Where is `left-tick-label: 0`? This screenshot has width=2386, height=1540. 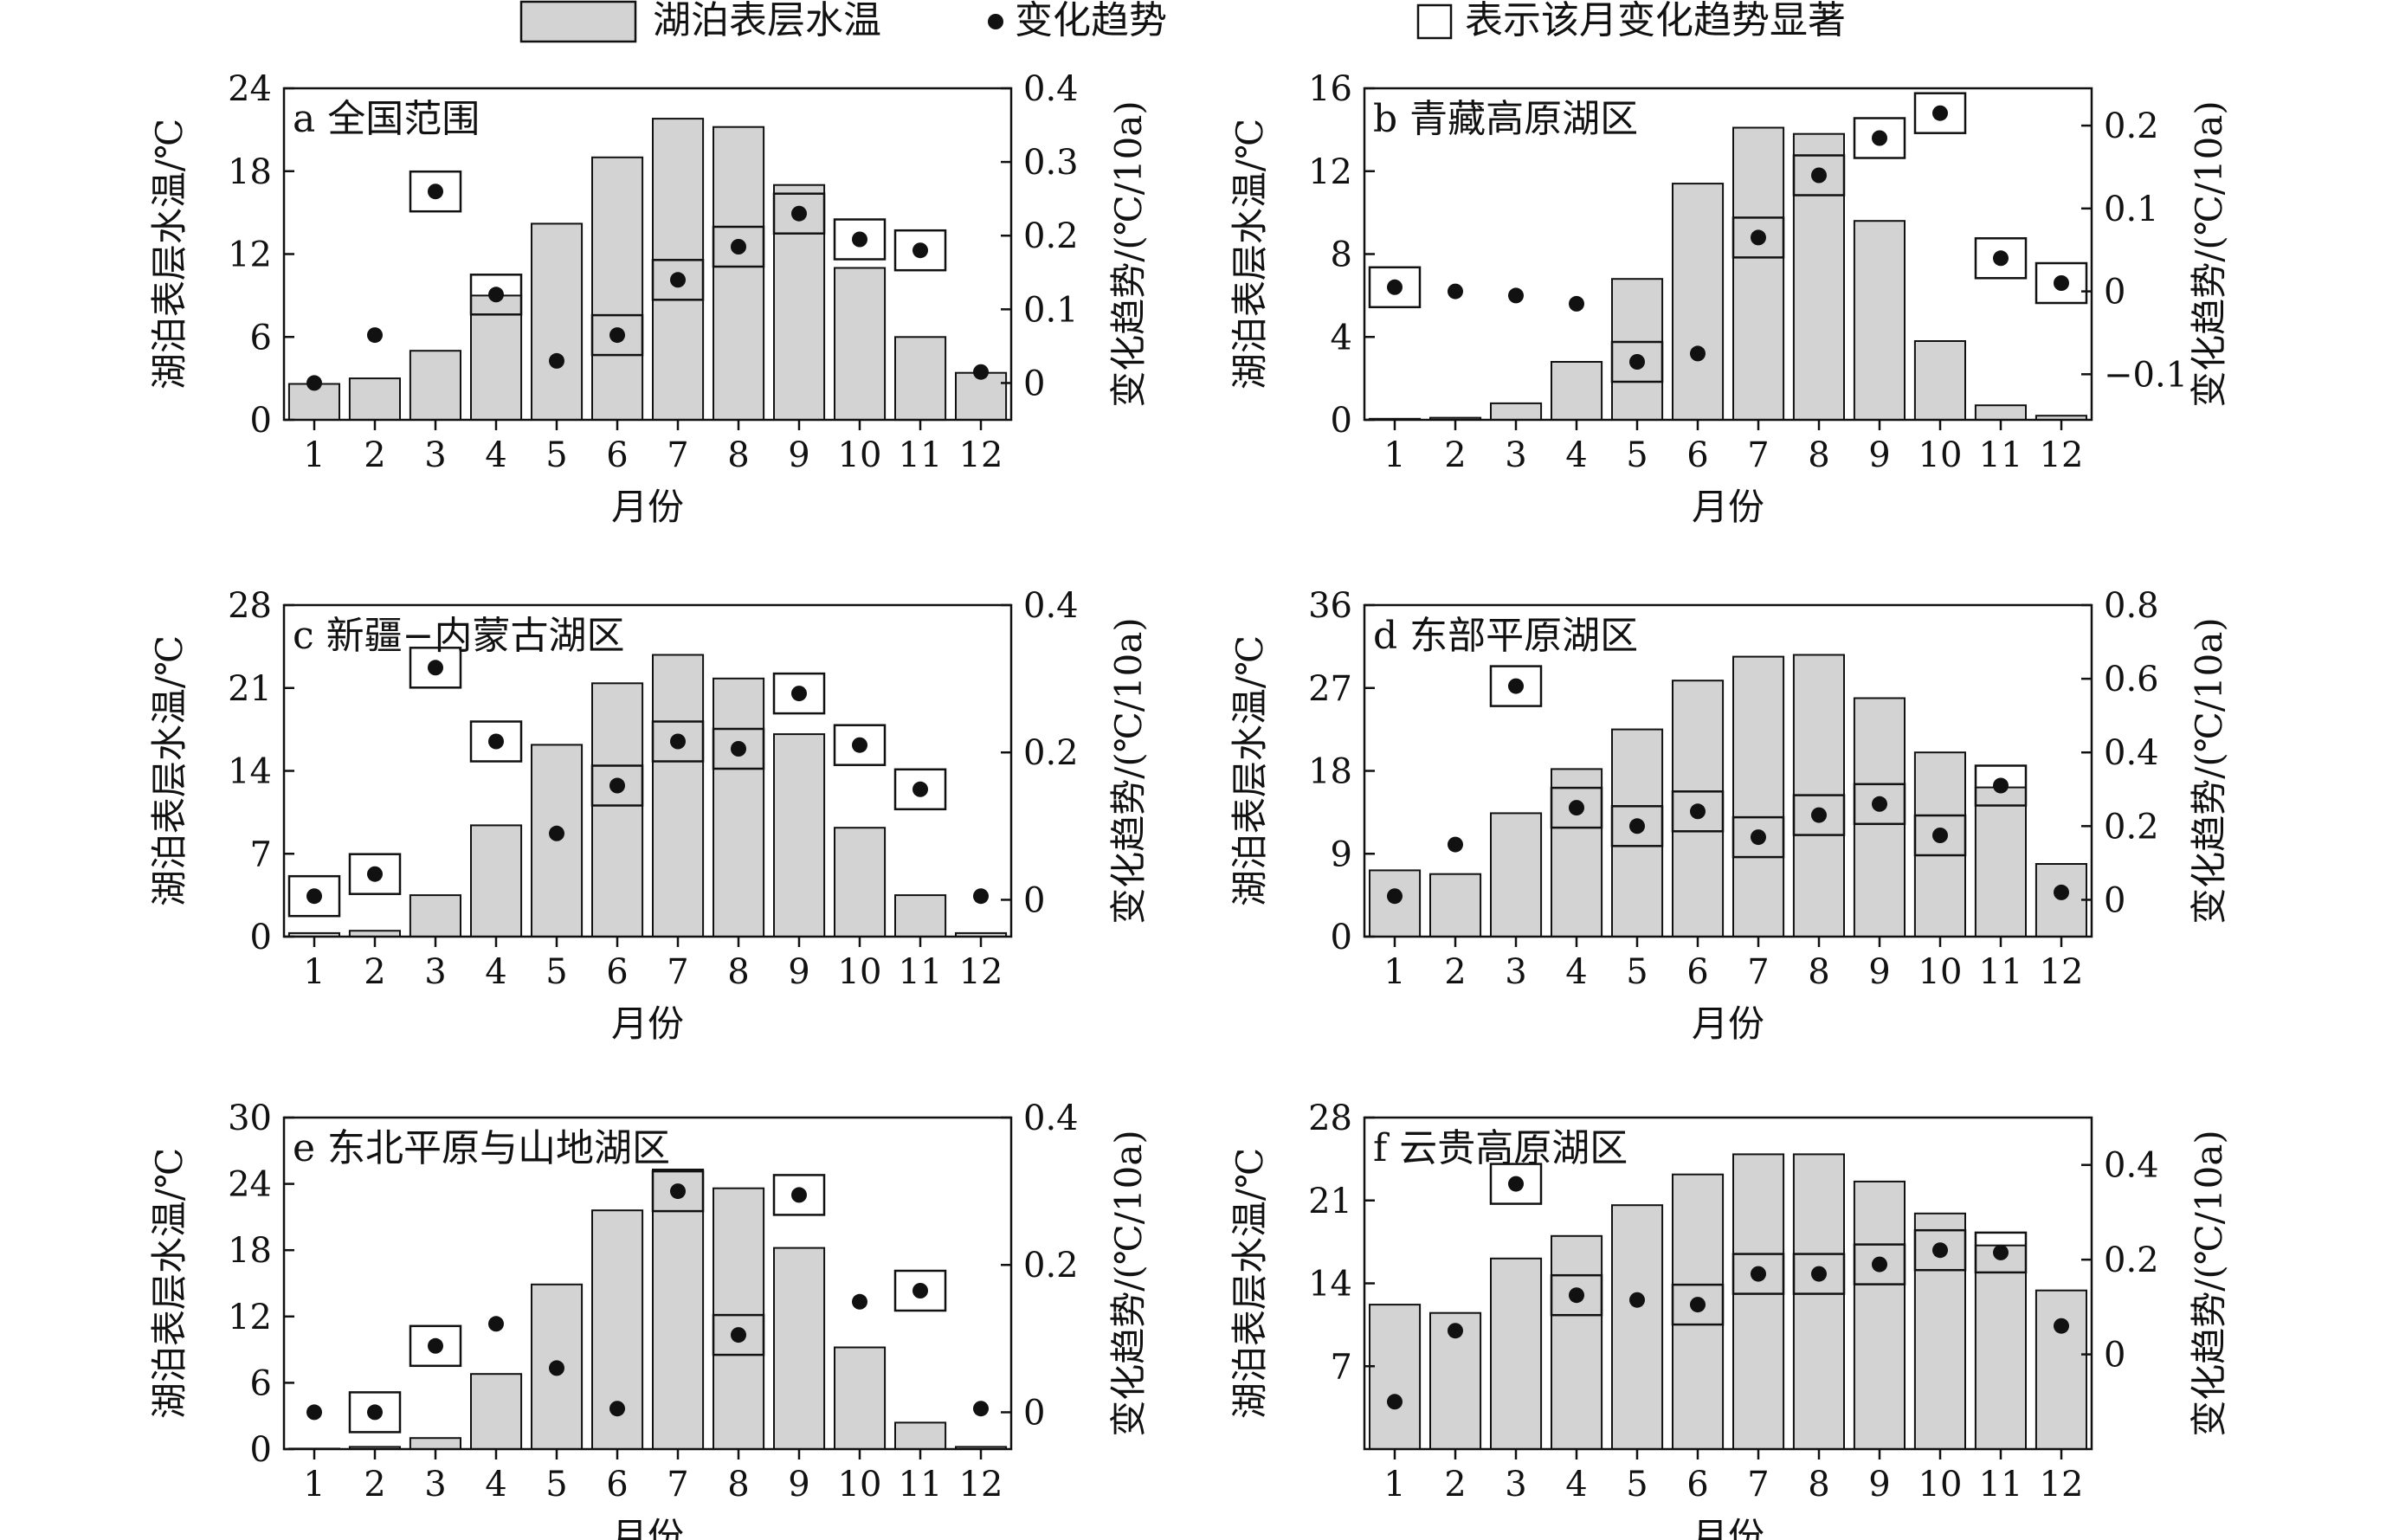 left-tick-label: 0 is located at coordinates (261, 1450).